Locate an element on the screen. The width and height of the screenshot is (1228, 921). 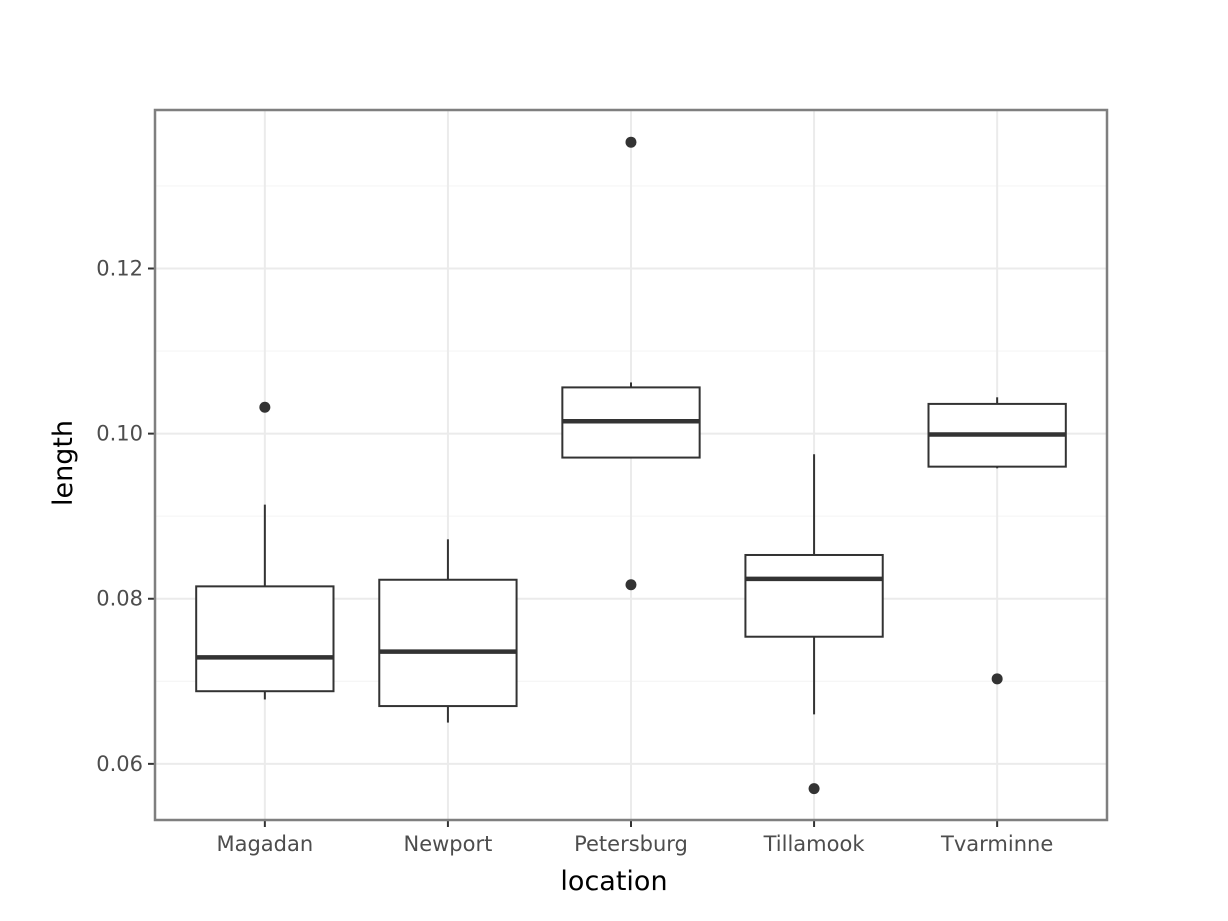
box-newport is located at coordinates (448, 631).